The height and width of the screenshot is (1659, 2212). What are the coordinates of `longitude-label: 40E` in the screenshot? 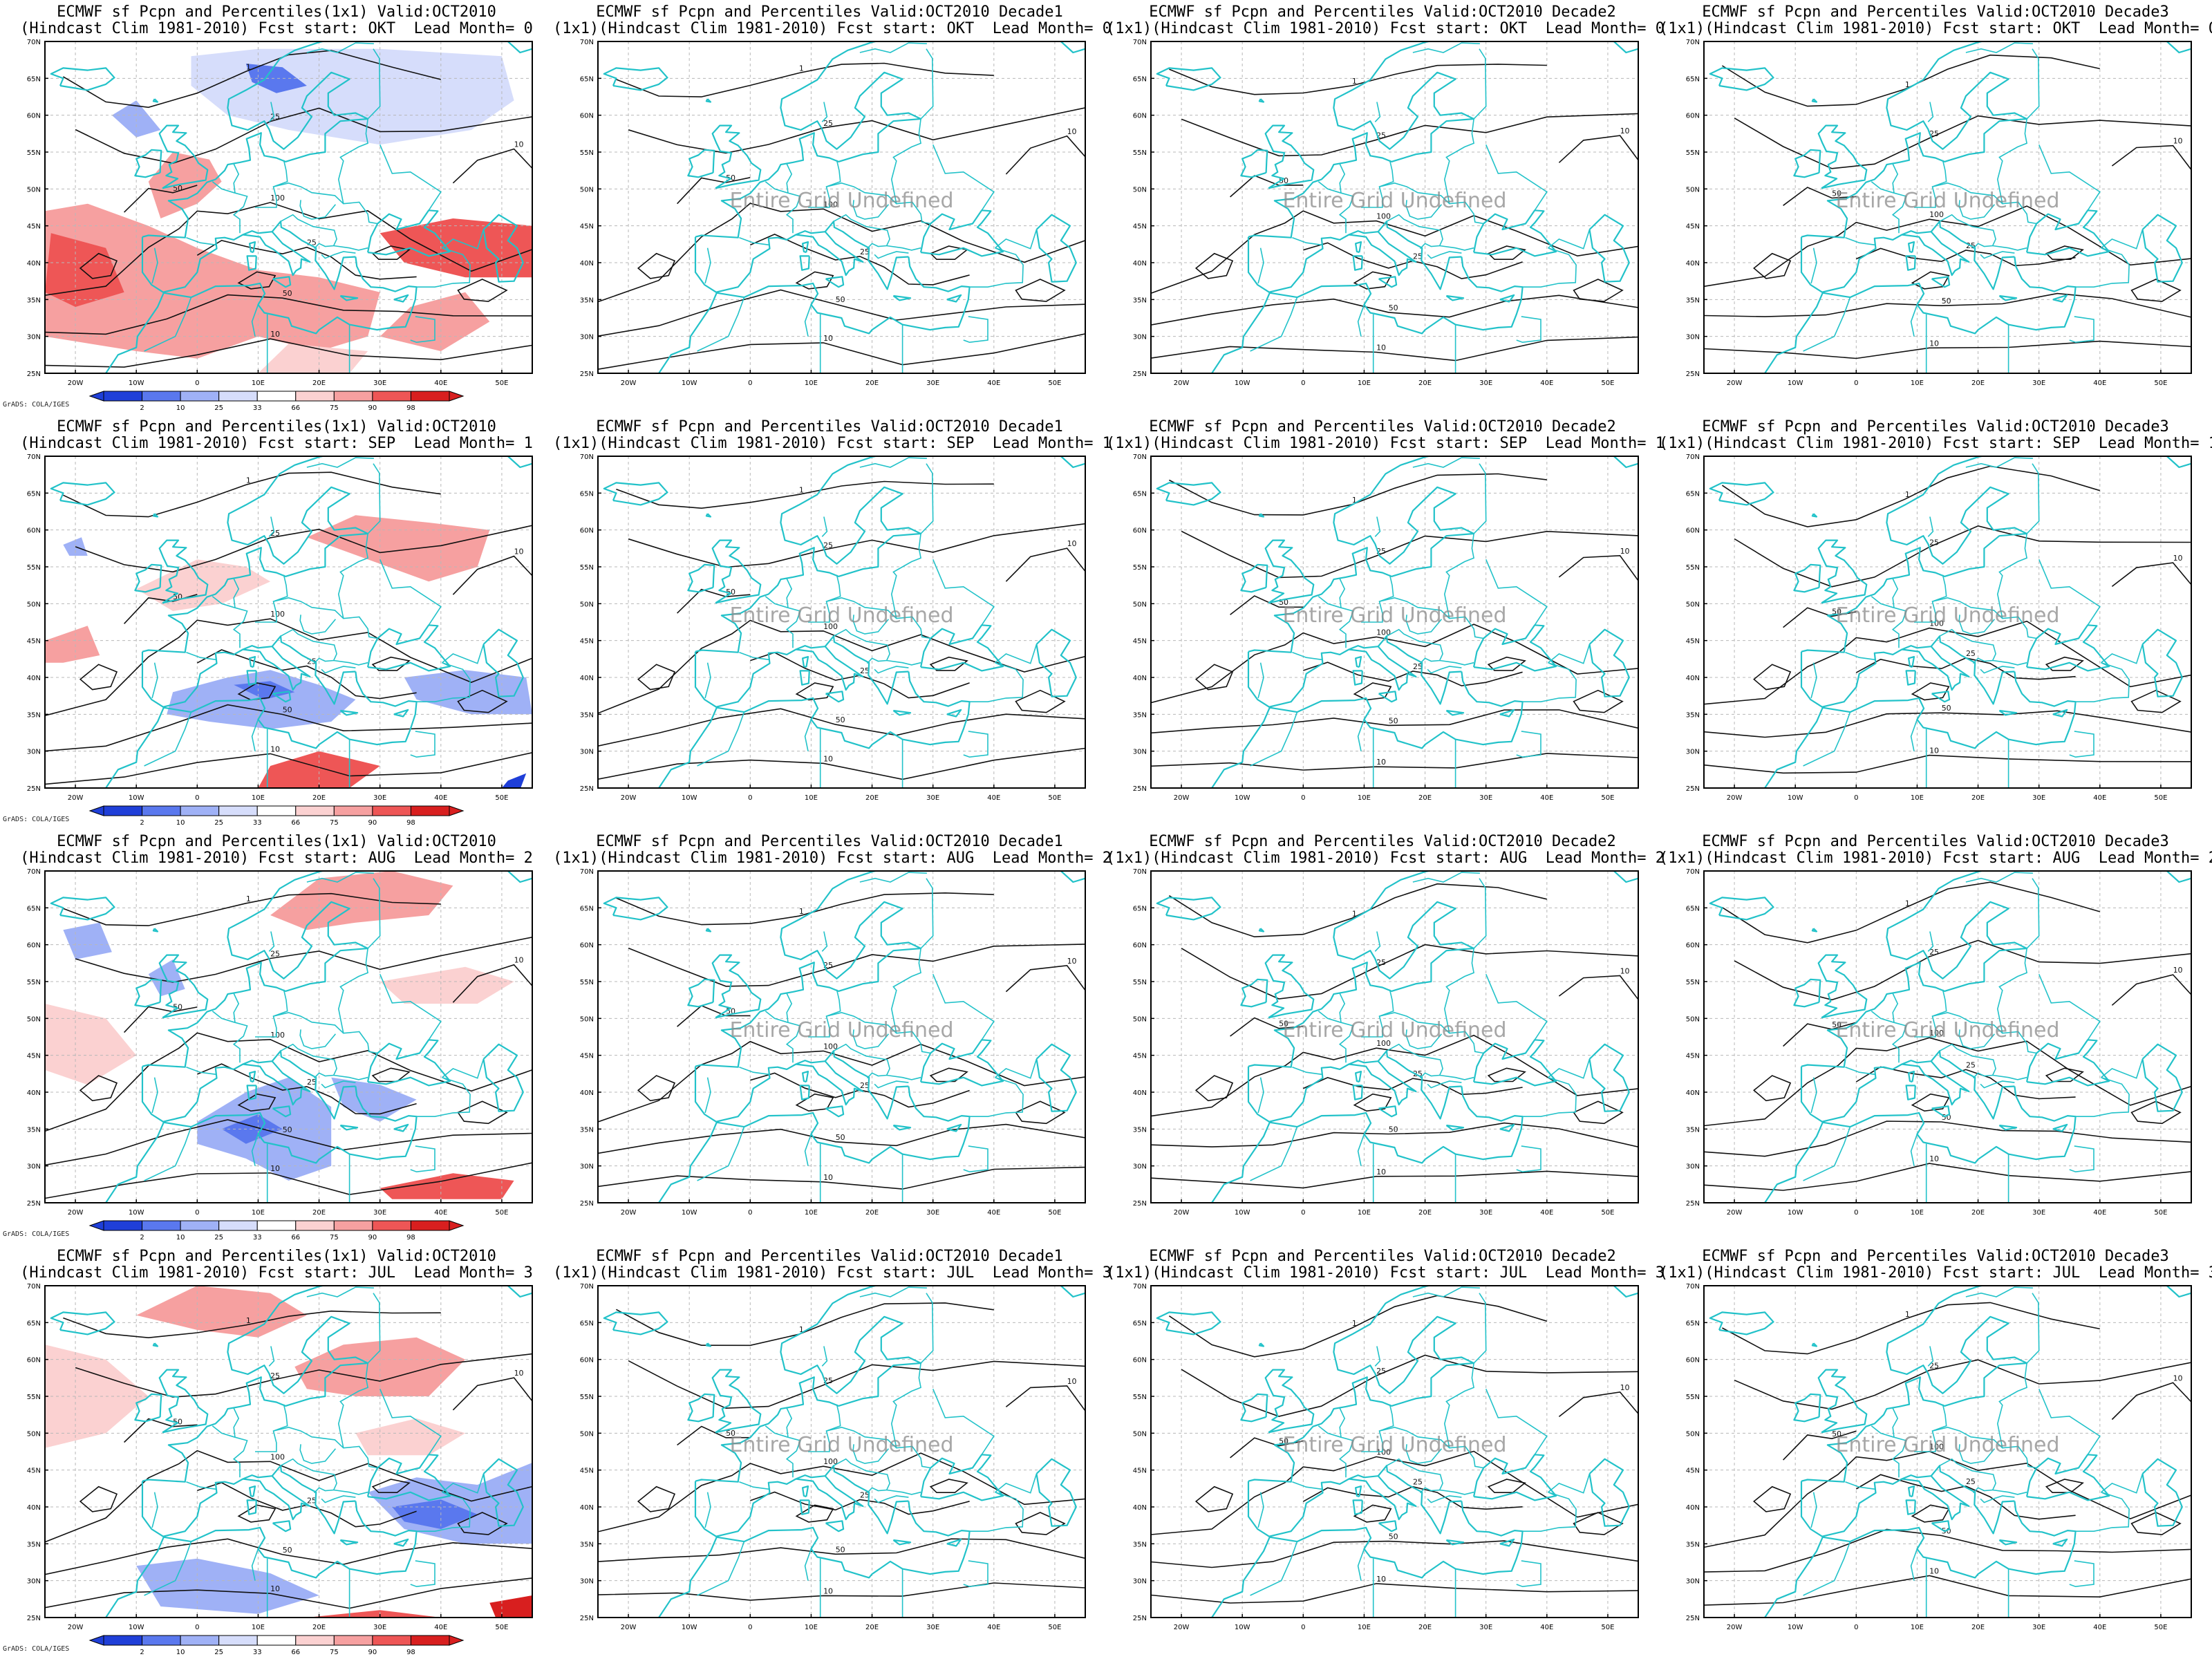 It's located at (440, 1628).